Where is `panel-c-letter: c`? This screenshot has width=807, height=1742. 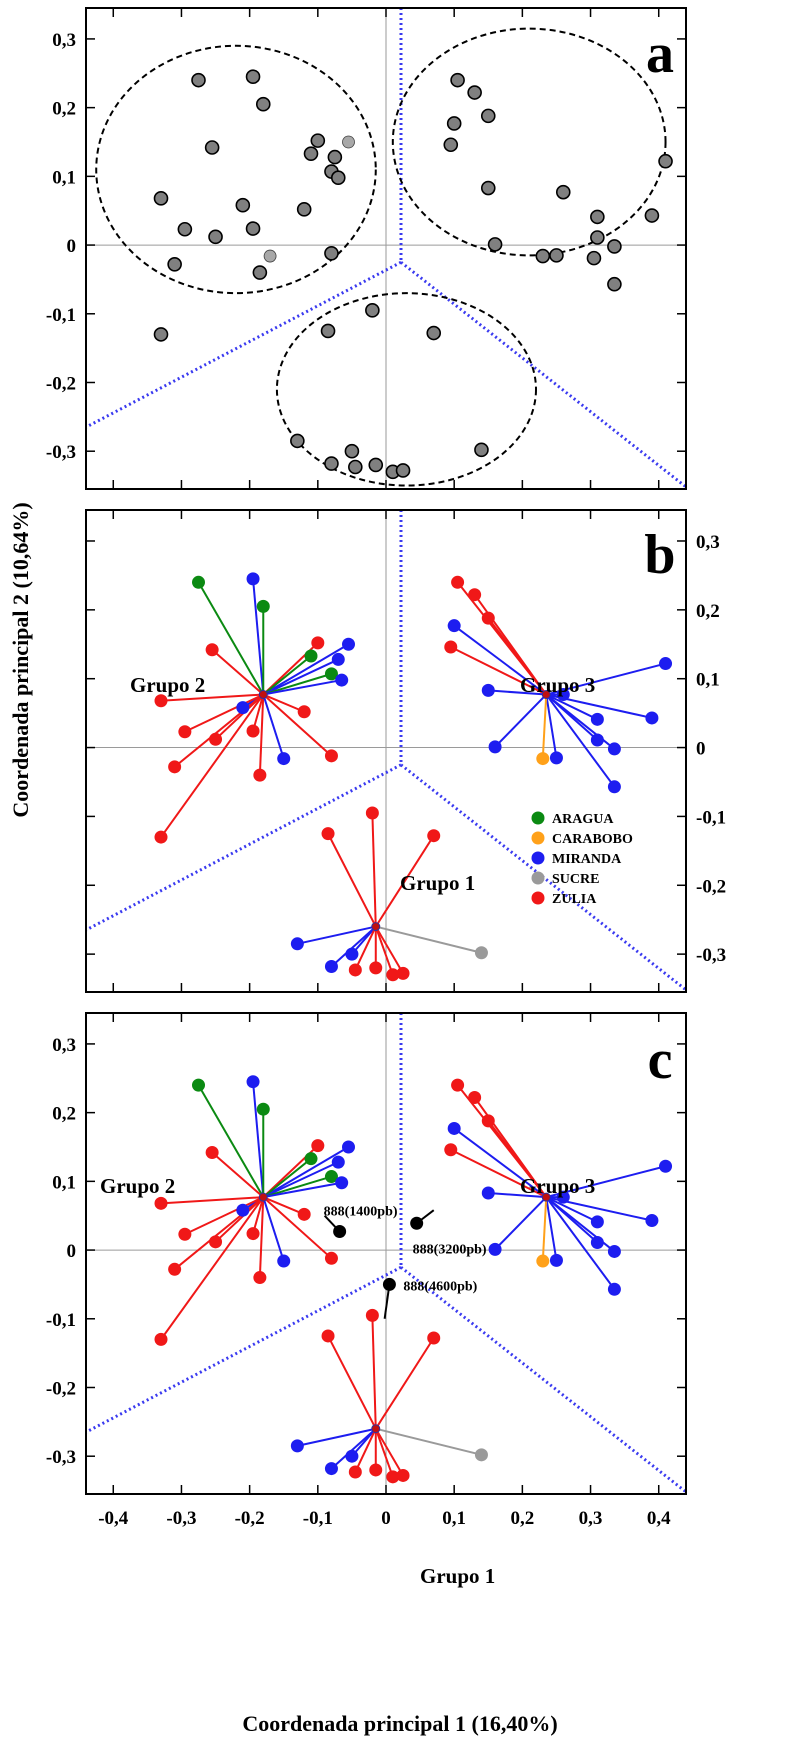
panel-c-letter: c is located at coordinates (660, 1060).